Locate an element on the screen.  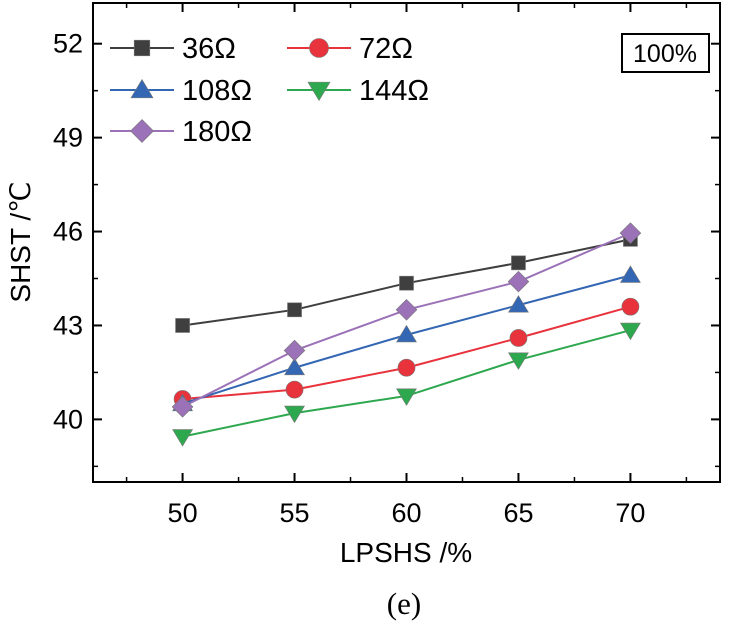
legend-item: 36Ω is located at coordinates (173, 49).